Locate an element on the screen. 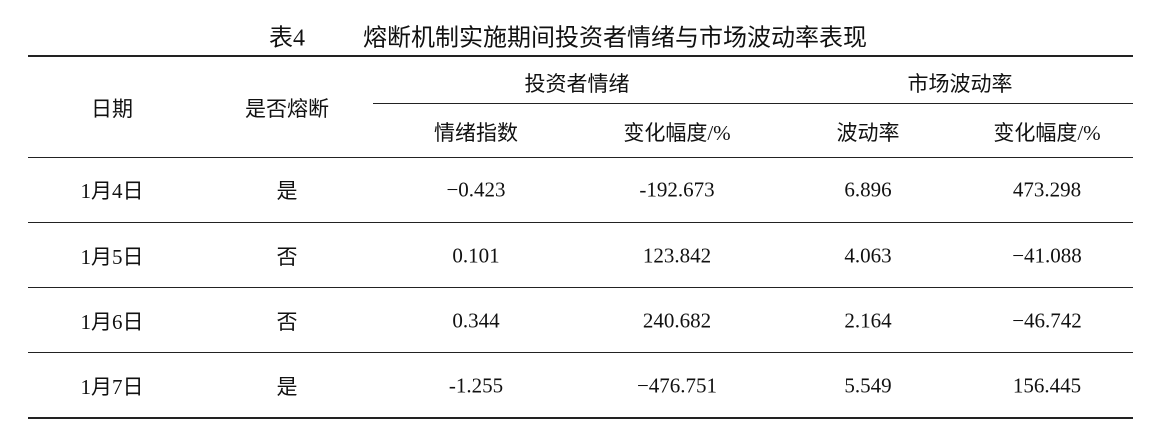 Image resolution: width=1153 pixels, height=448 pixels. table-cell: 240.682 is located at coordinates (677, 320).